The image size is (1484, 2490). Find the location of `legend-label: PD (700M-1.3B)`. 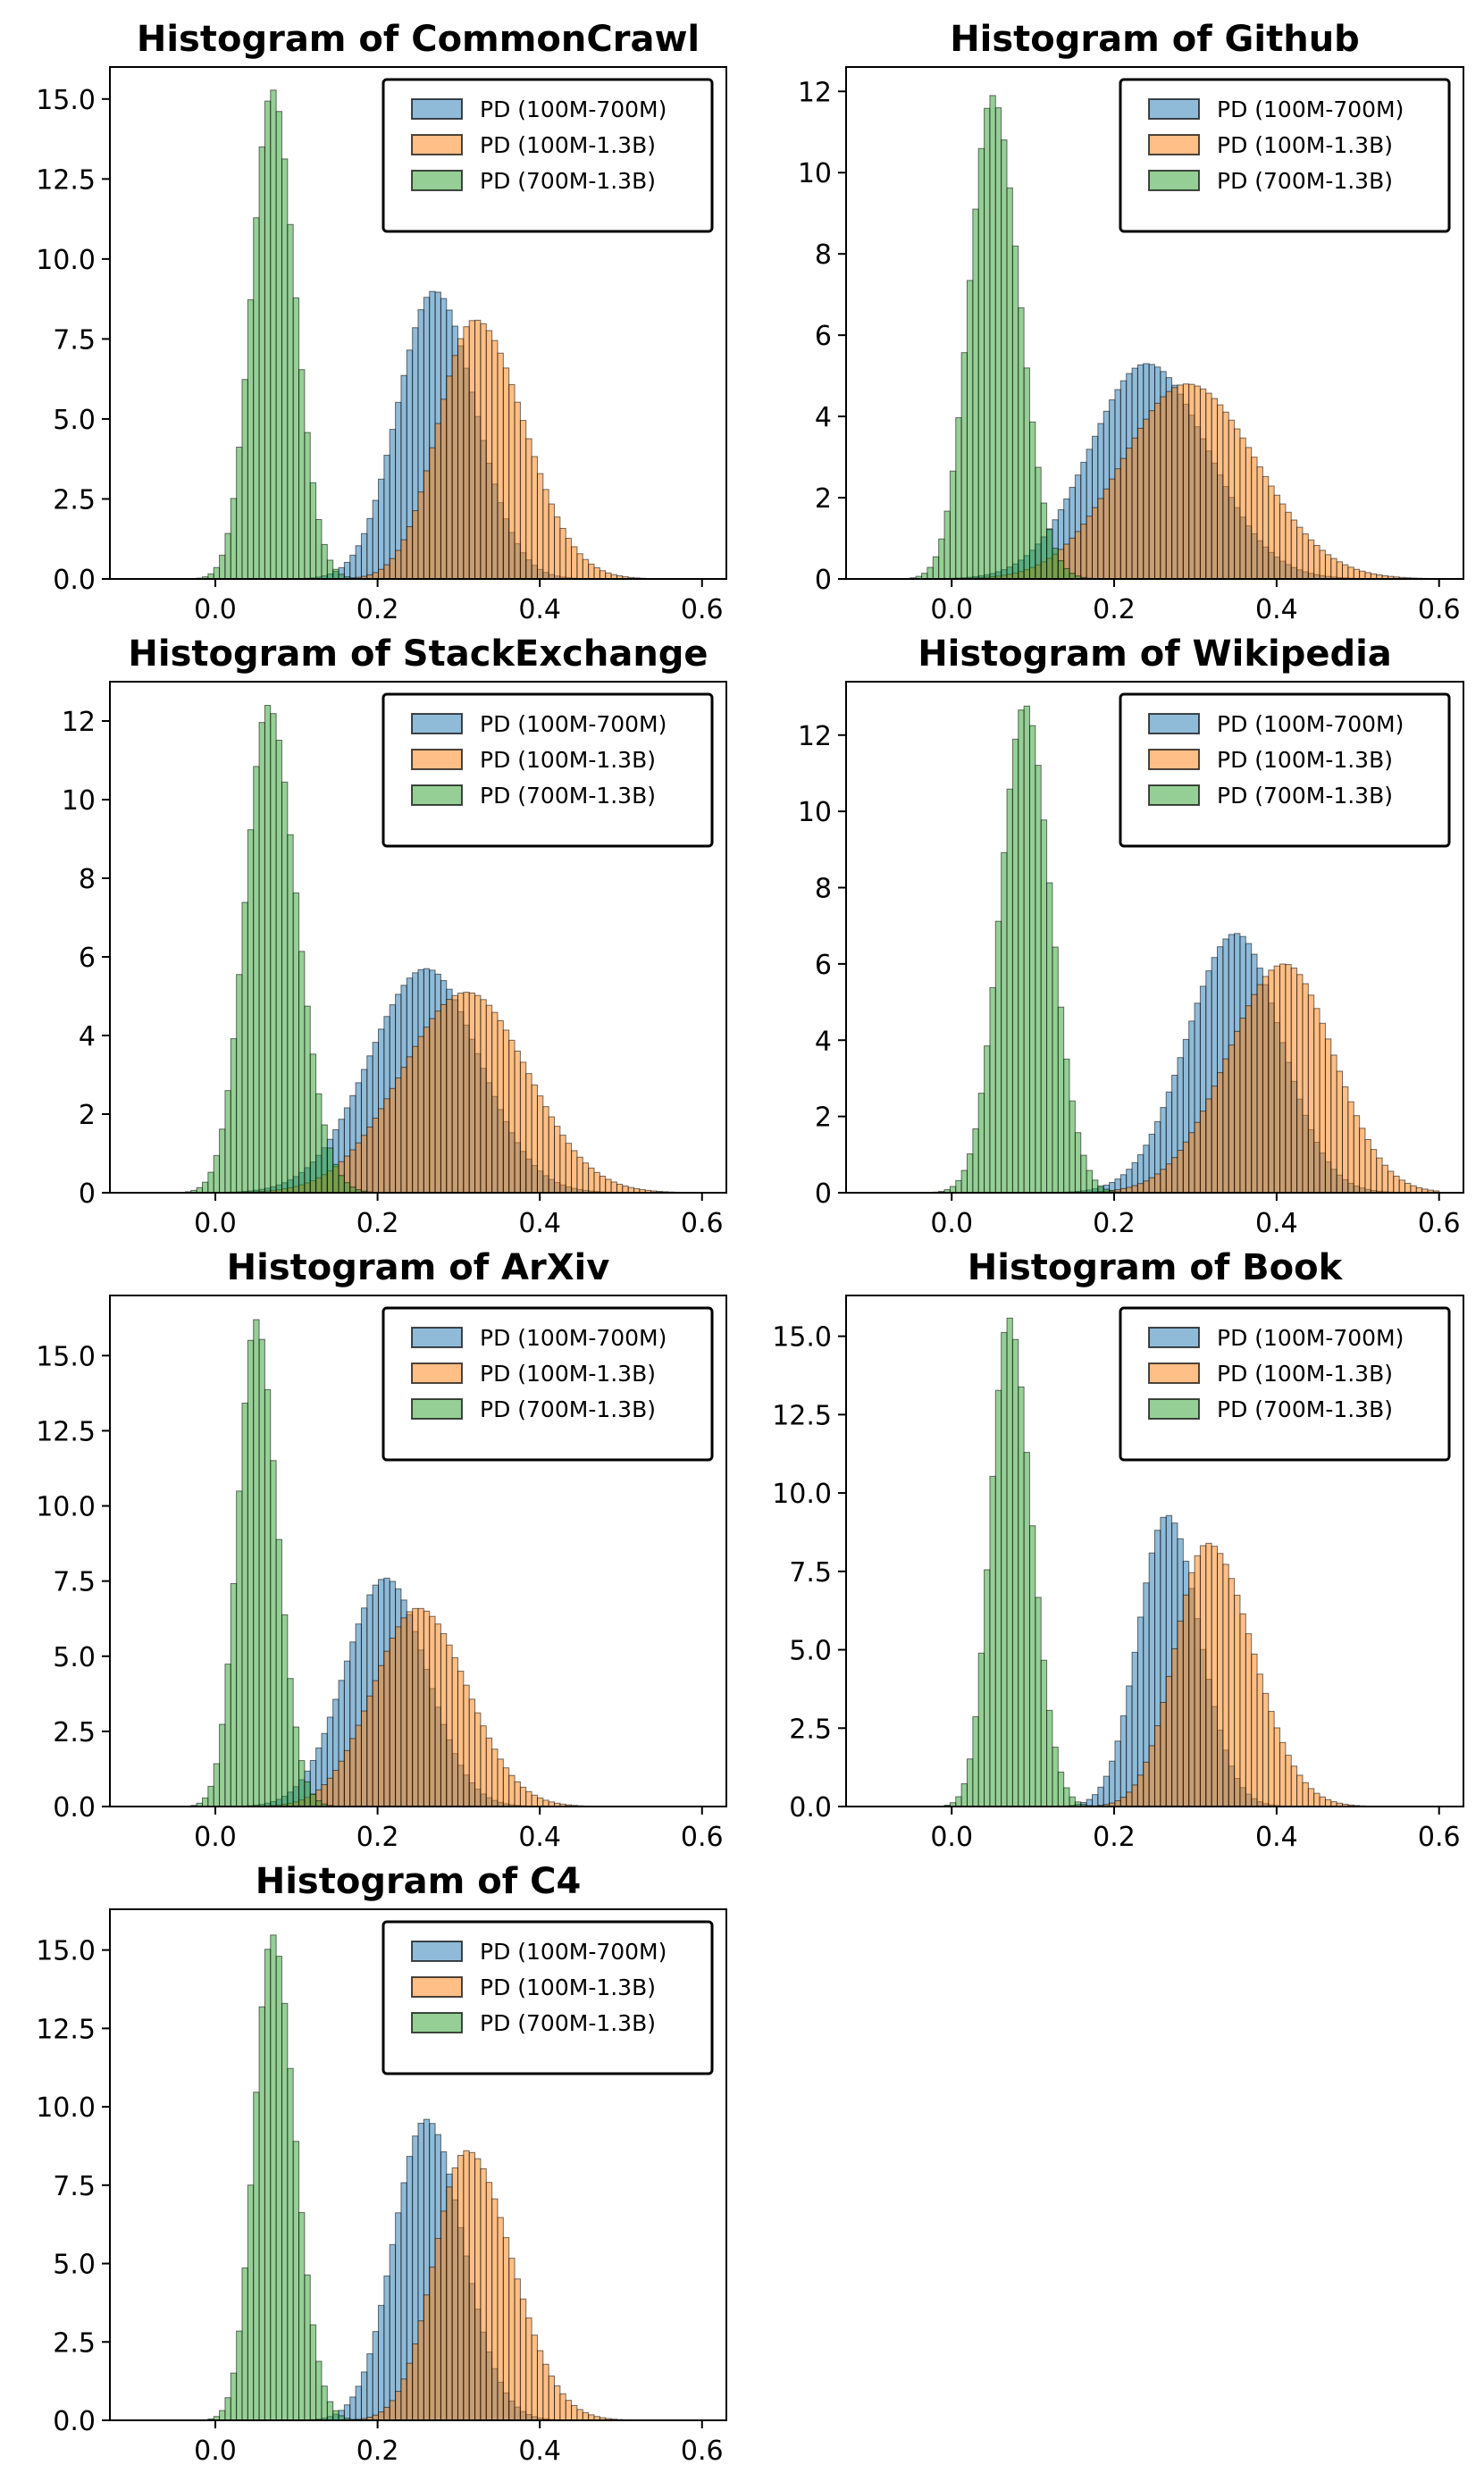

legend-label: PD (700M-1.3B) is located at coordinates (568, 181).